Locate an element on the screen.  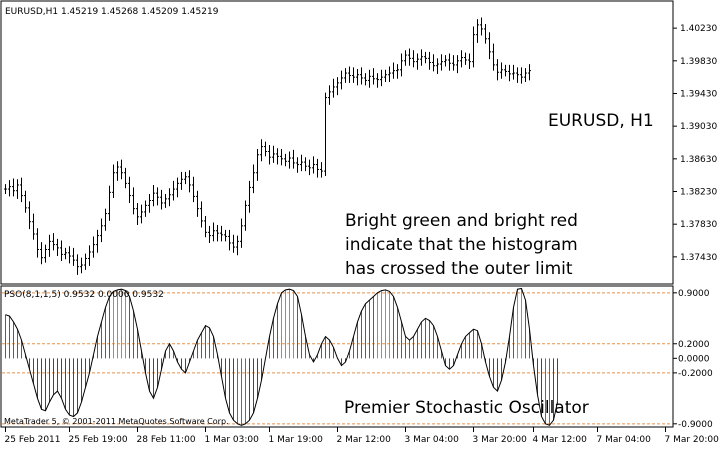
time-axis-label: 1 Mar 03:00 is located at coordinates (232, 440).